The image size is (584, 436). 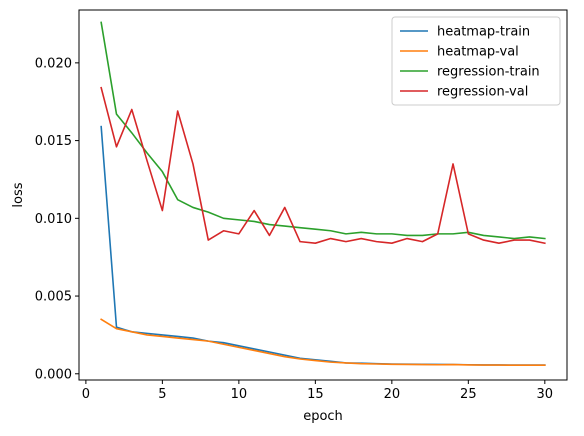 I want to click on y-tick-label: 0.005, so click(x=53, y=297).